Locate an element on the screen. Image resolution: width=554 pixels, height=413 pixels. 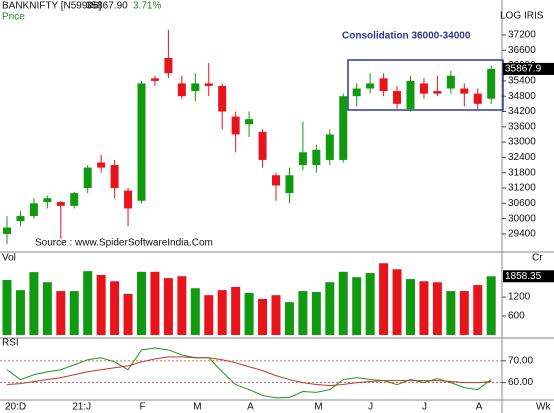
change: 3.71% is located at coordinates (147, 6).